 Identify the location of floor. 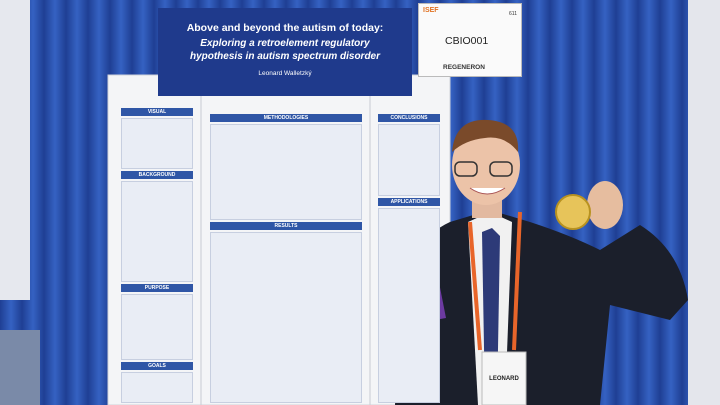
(20, 367).